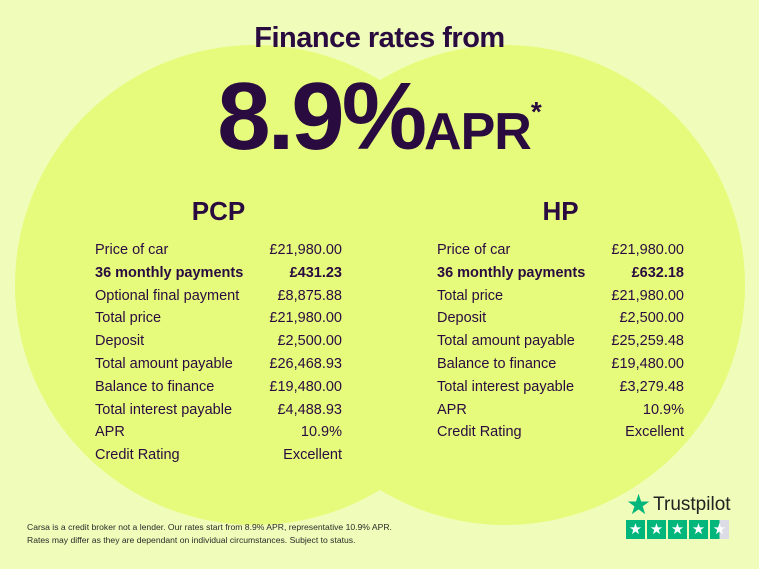  I want to click on row-value: £25,259.48, so click(647, 341).